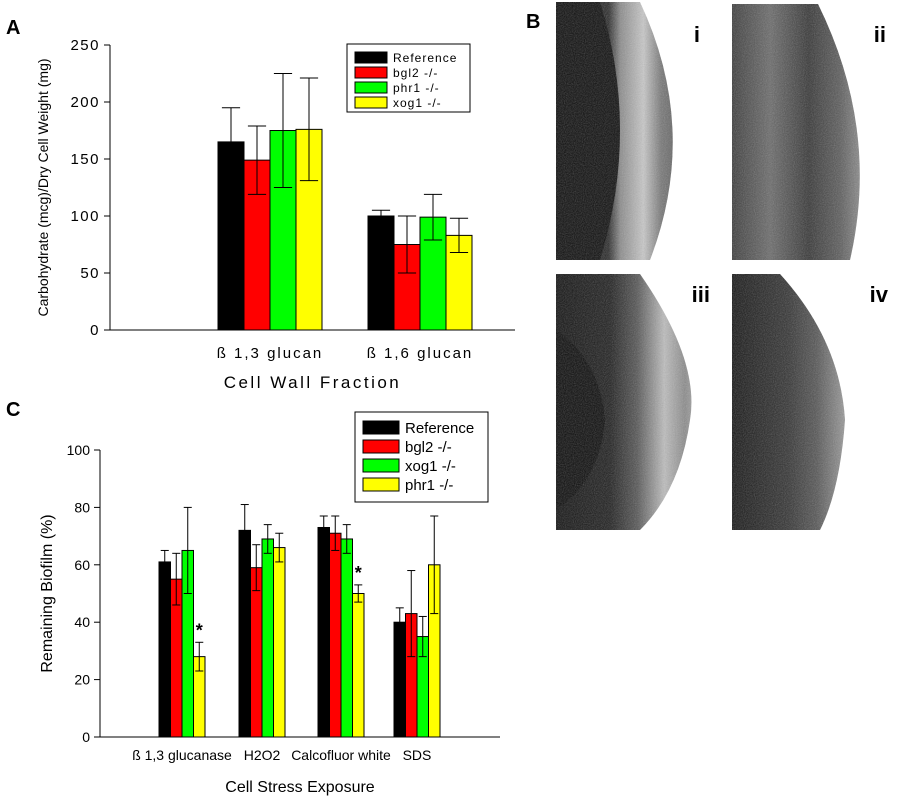  What do you see at coordinates (47, 593) in the screenshot?
I see `y-axis-title: Remaining Biofilm (%)` at bounding box center [47, 593].